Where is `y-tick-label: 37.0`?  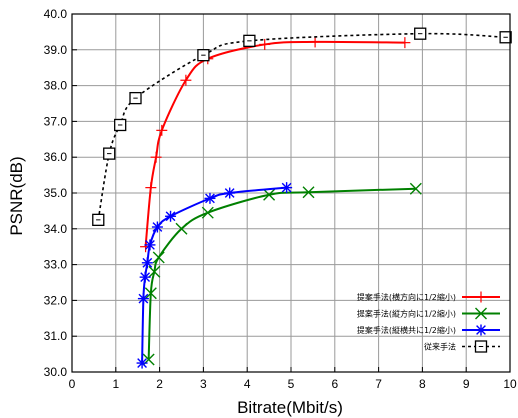 y-tick-label: 37.0 is located at coordinates (56, 121).